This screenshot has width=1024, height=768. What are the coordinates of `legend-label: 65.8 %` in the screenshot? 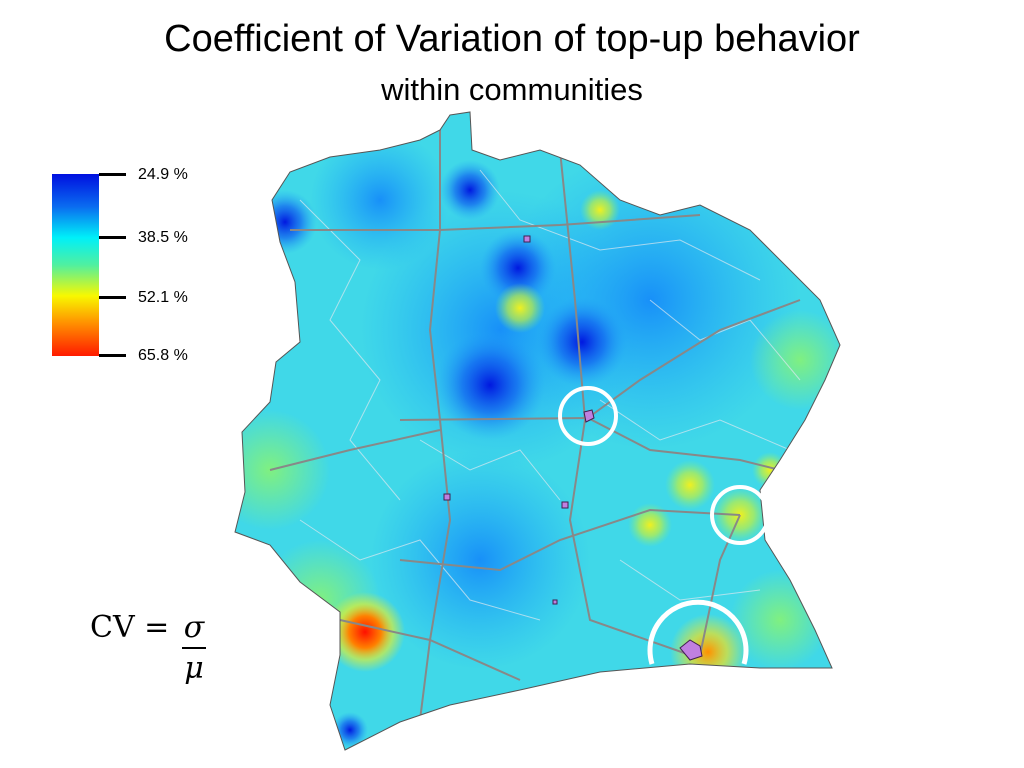 It's located at (163, 355).